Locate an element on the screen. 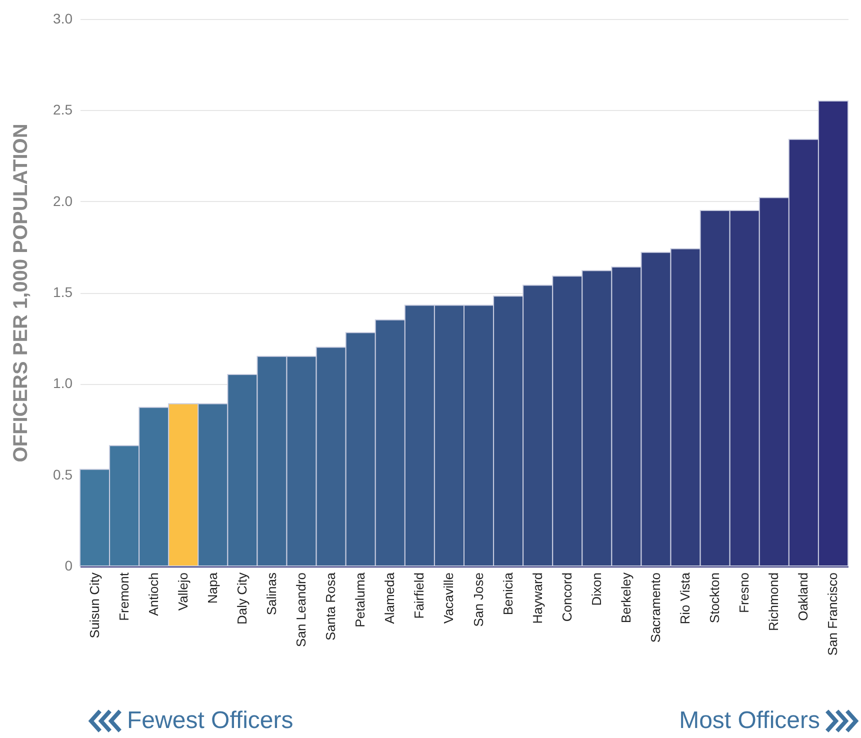 The image size is (861, 738). x-tick-label: Dixon is located at coordinates (596, 589).